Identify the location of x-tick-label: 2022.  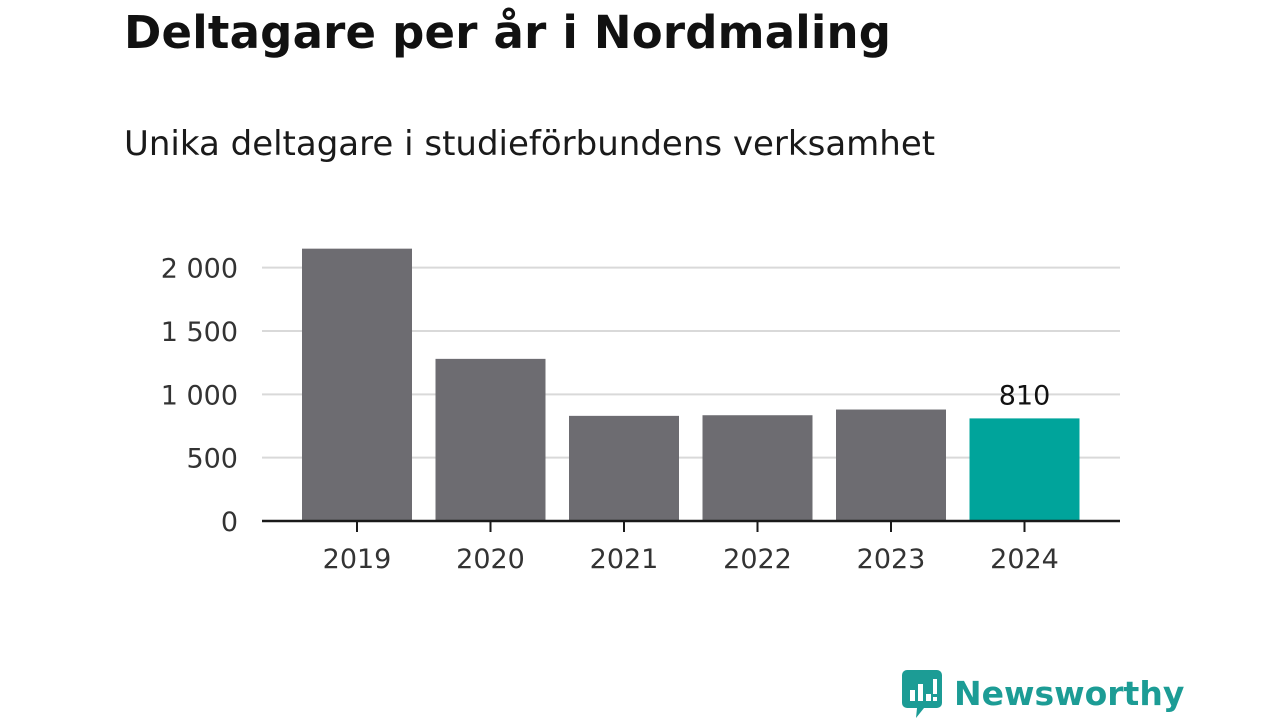
(757, 559).